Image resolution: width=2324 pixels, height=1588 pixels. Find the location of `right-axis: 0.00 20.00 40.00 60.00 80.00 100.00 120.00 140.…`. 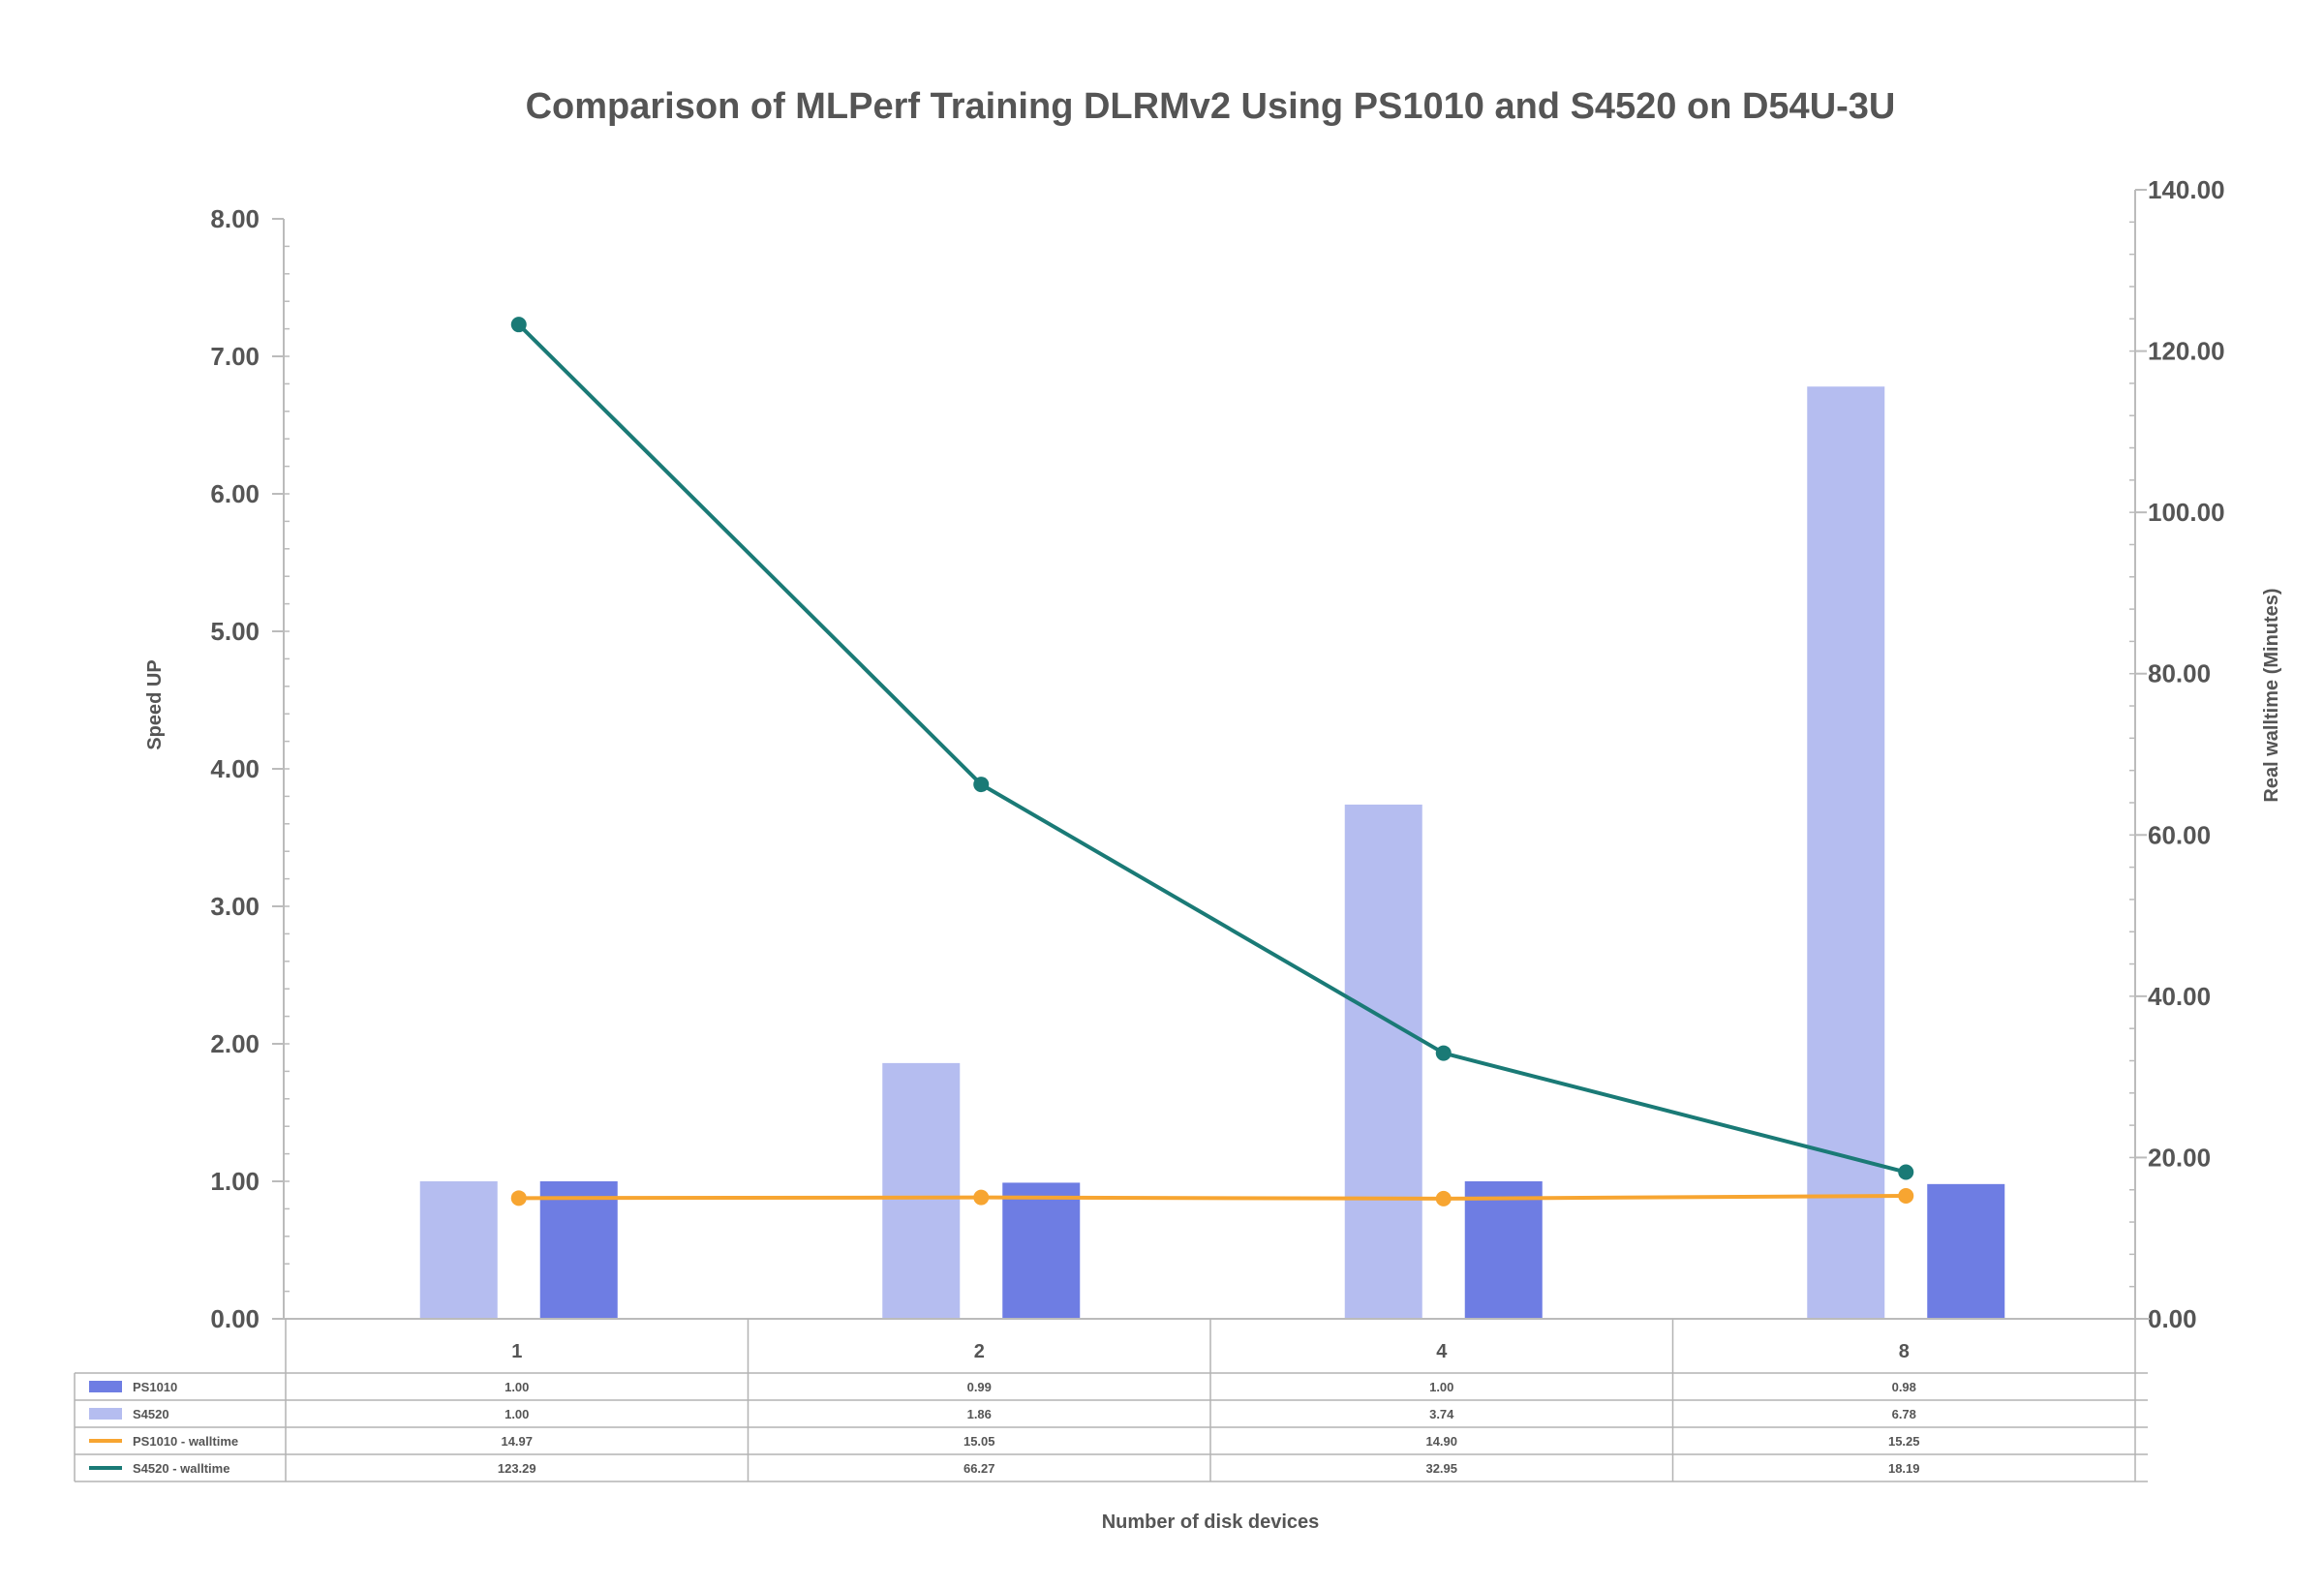

right-axis: 0.00 20.00 40.00 60.00 80.00 100.00 120.00 140.… is located at coordinates (2177, 754).